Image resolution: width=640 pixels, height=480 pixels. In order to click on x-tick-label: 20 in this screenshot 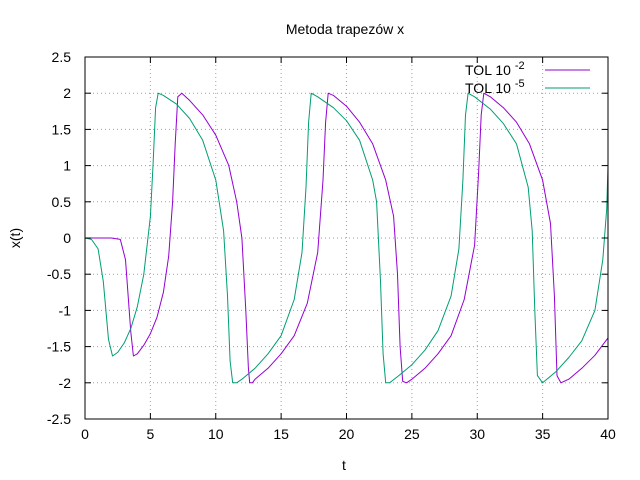, I will do `click(347, 434)`.